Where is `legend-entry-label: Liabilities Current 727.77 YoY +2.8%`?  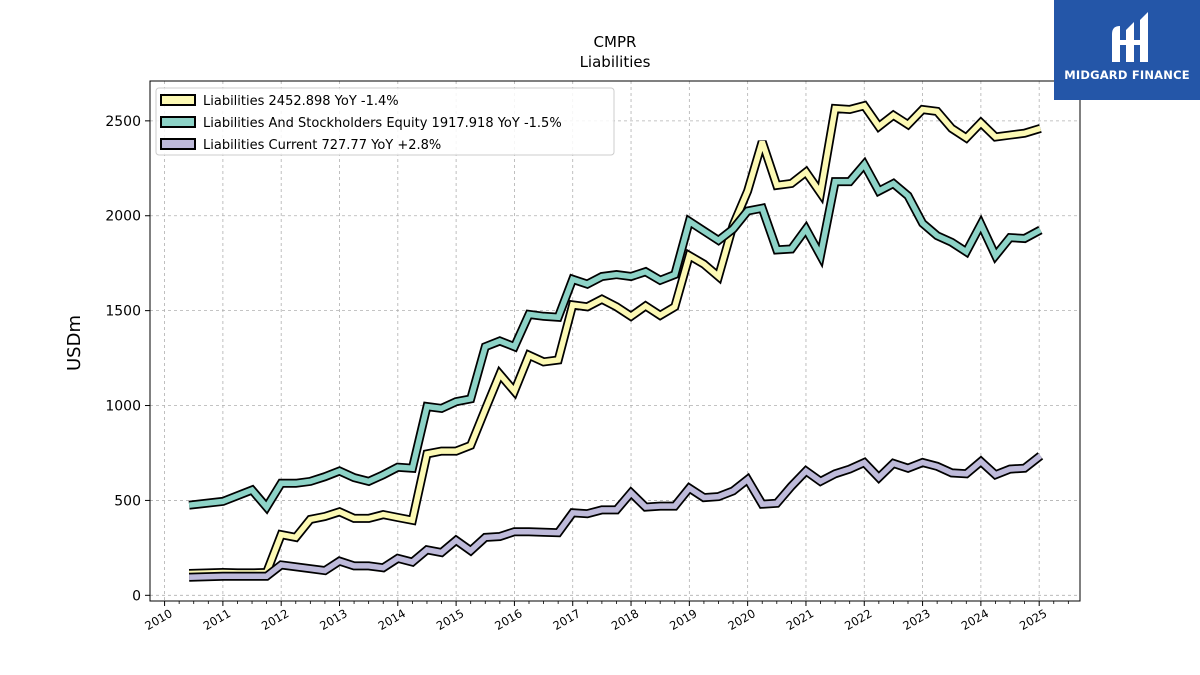
legend-entry-label: Liabilities Current 727.77 YoY +2.8% is located at coordinates (322, 145).